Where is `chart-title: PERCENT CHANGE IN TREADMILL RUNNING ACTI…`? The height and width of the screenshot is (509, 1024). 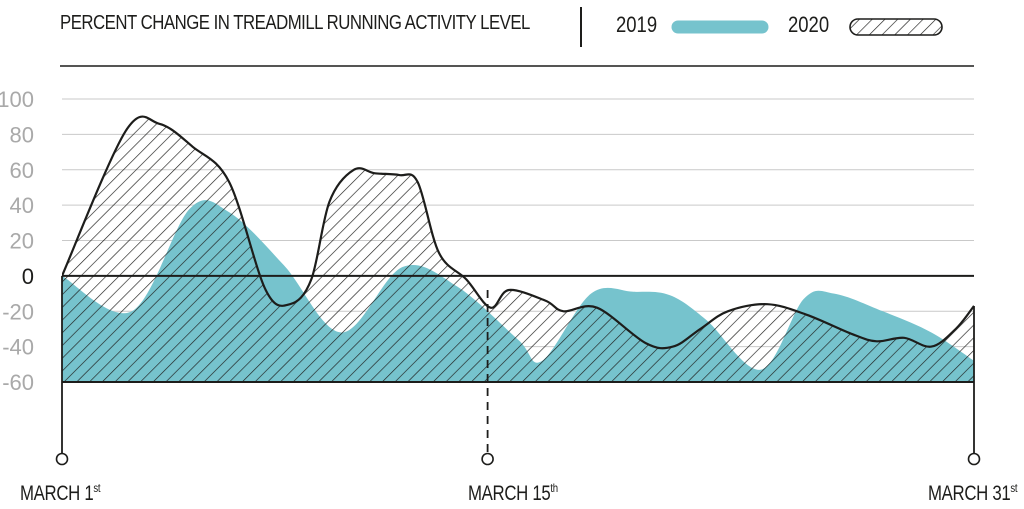 chart-title: PERCENT CHANGE IN TREADMILL RUNNING ACTI… is located at coordinates (295, 23).